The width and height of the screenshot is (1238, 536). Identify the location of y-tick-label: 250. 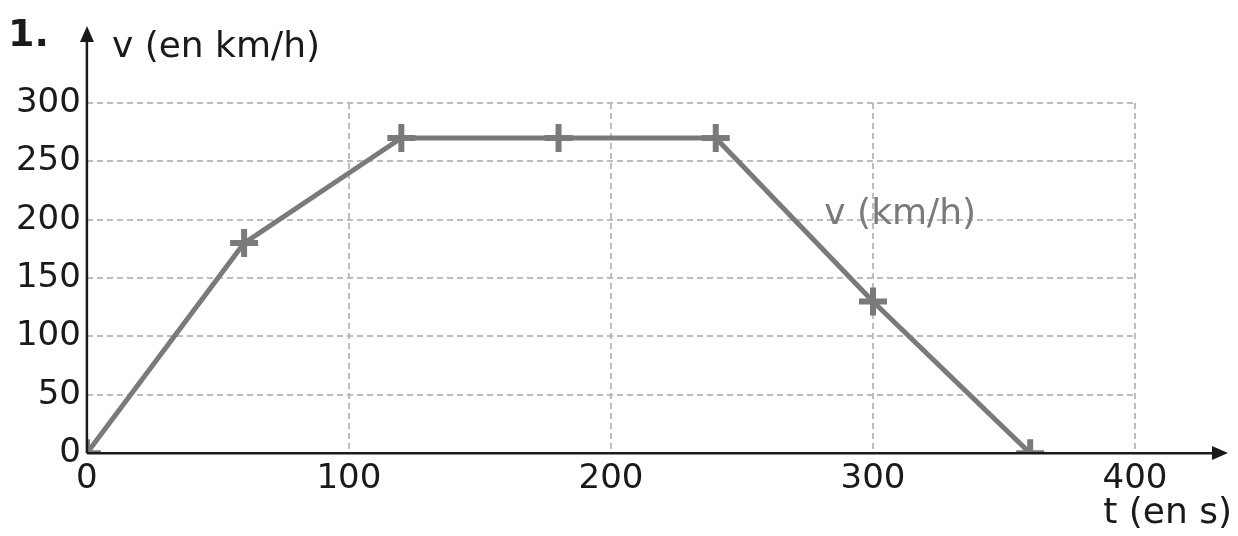
(48, 158).